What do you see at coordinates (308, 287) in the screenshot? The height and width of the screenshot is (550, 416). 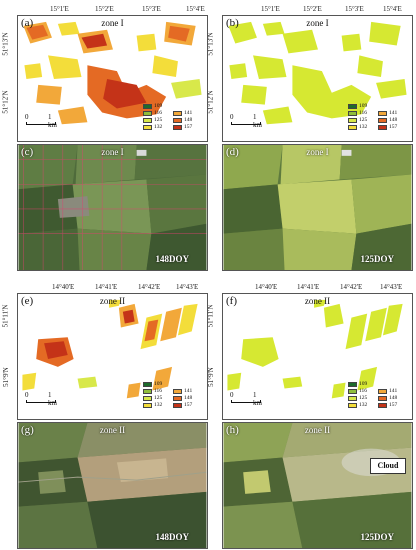 I see `lon-tick: 14°41'E` at bounding box center [308, 287].